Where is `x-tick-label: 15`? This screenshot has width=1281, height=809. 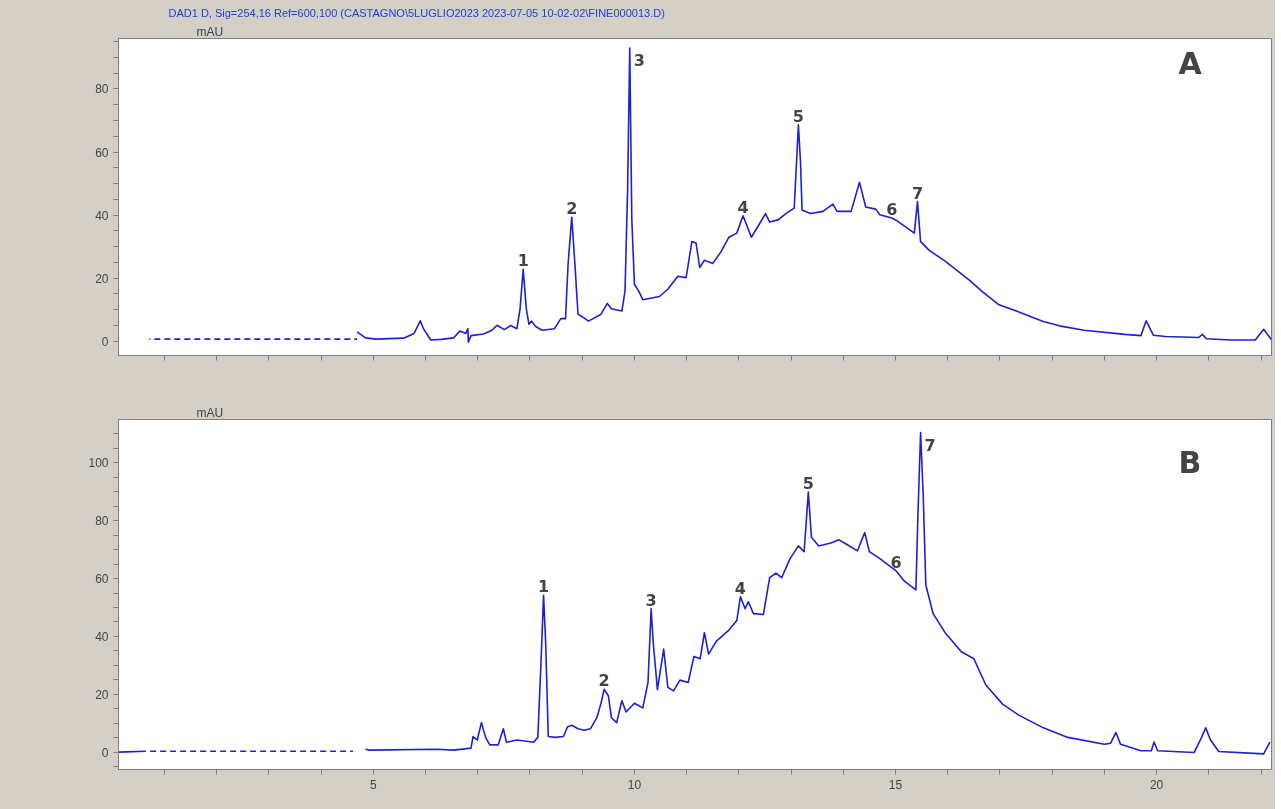
x-tick-label: 15 is located at coordinates (895, 784).